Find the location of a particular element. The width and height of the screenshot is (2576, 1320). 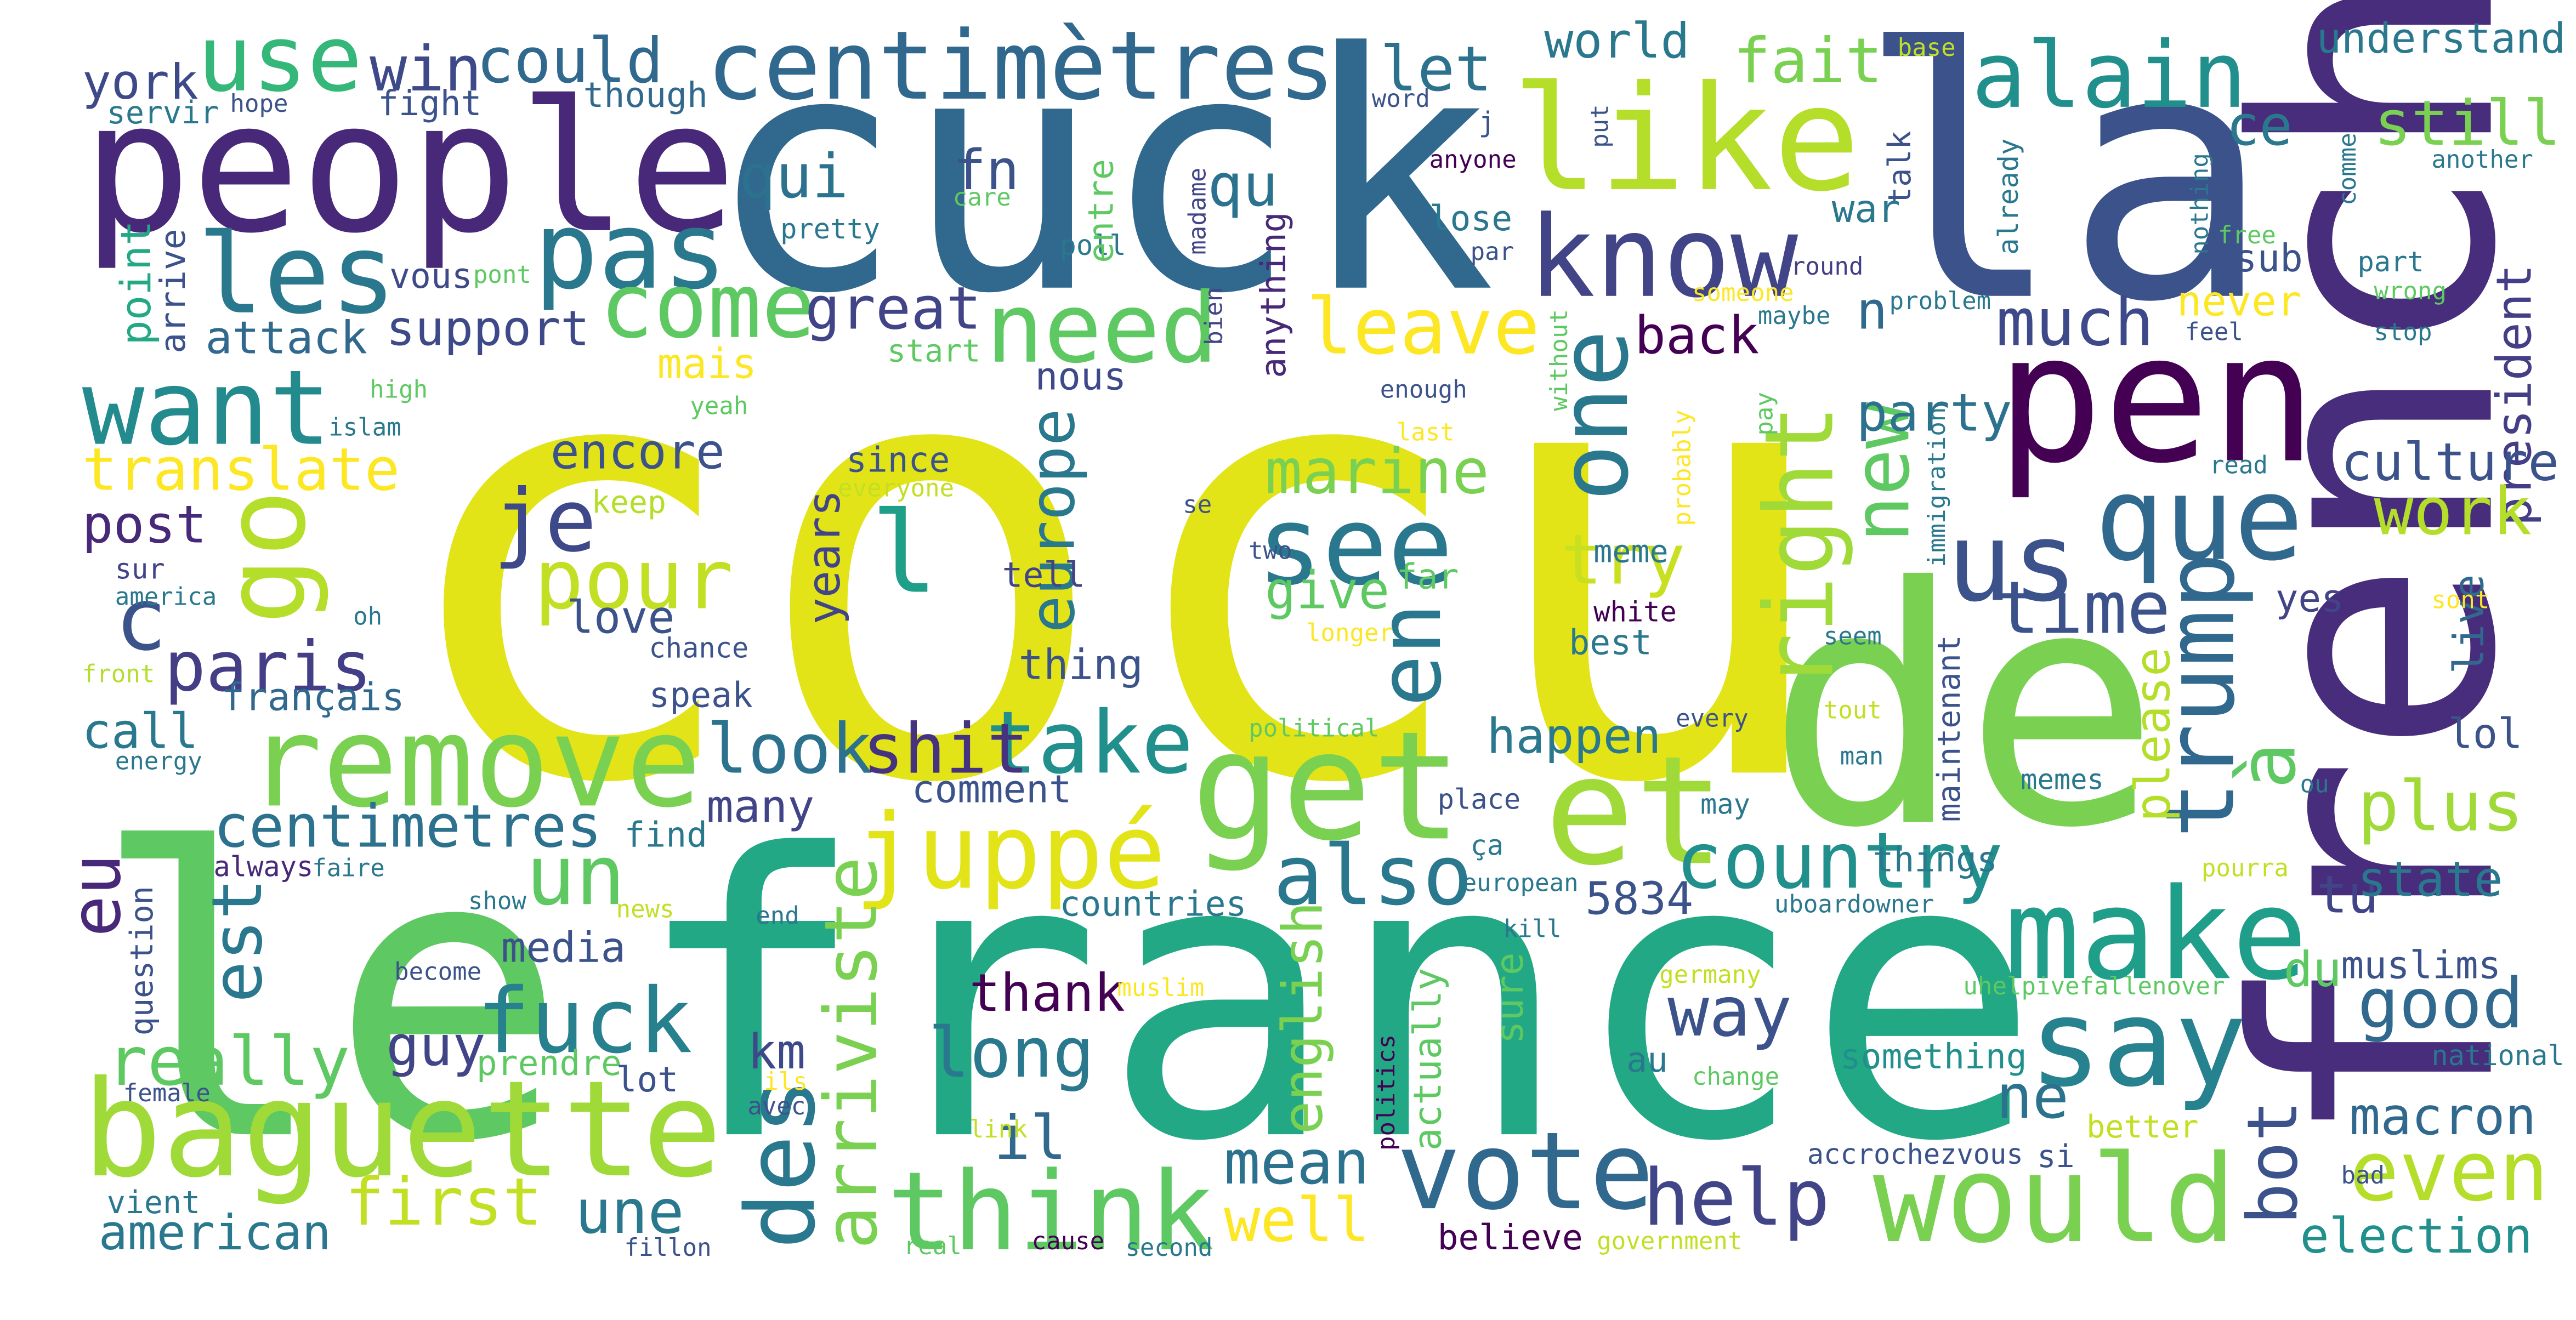

word: memes is located at coordinates (2062, 779).